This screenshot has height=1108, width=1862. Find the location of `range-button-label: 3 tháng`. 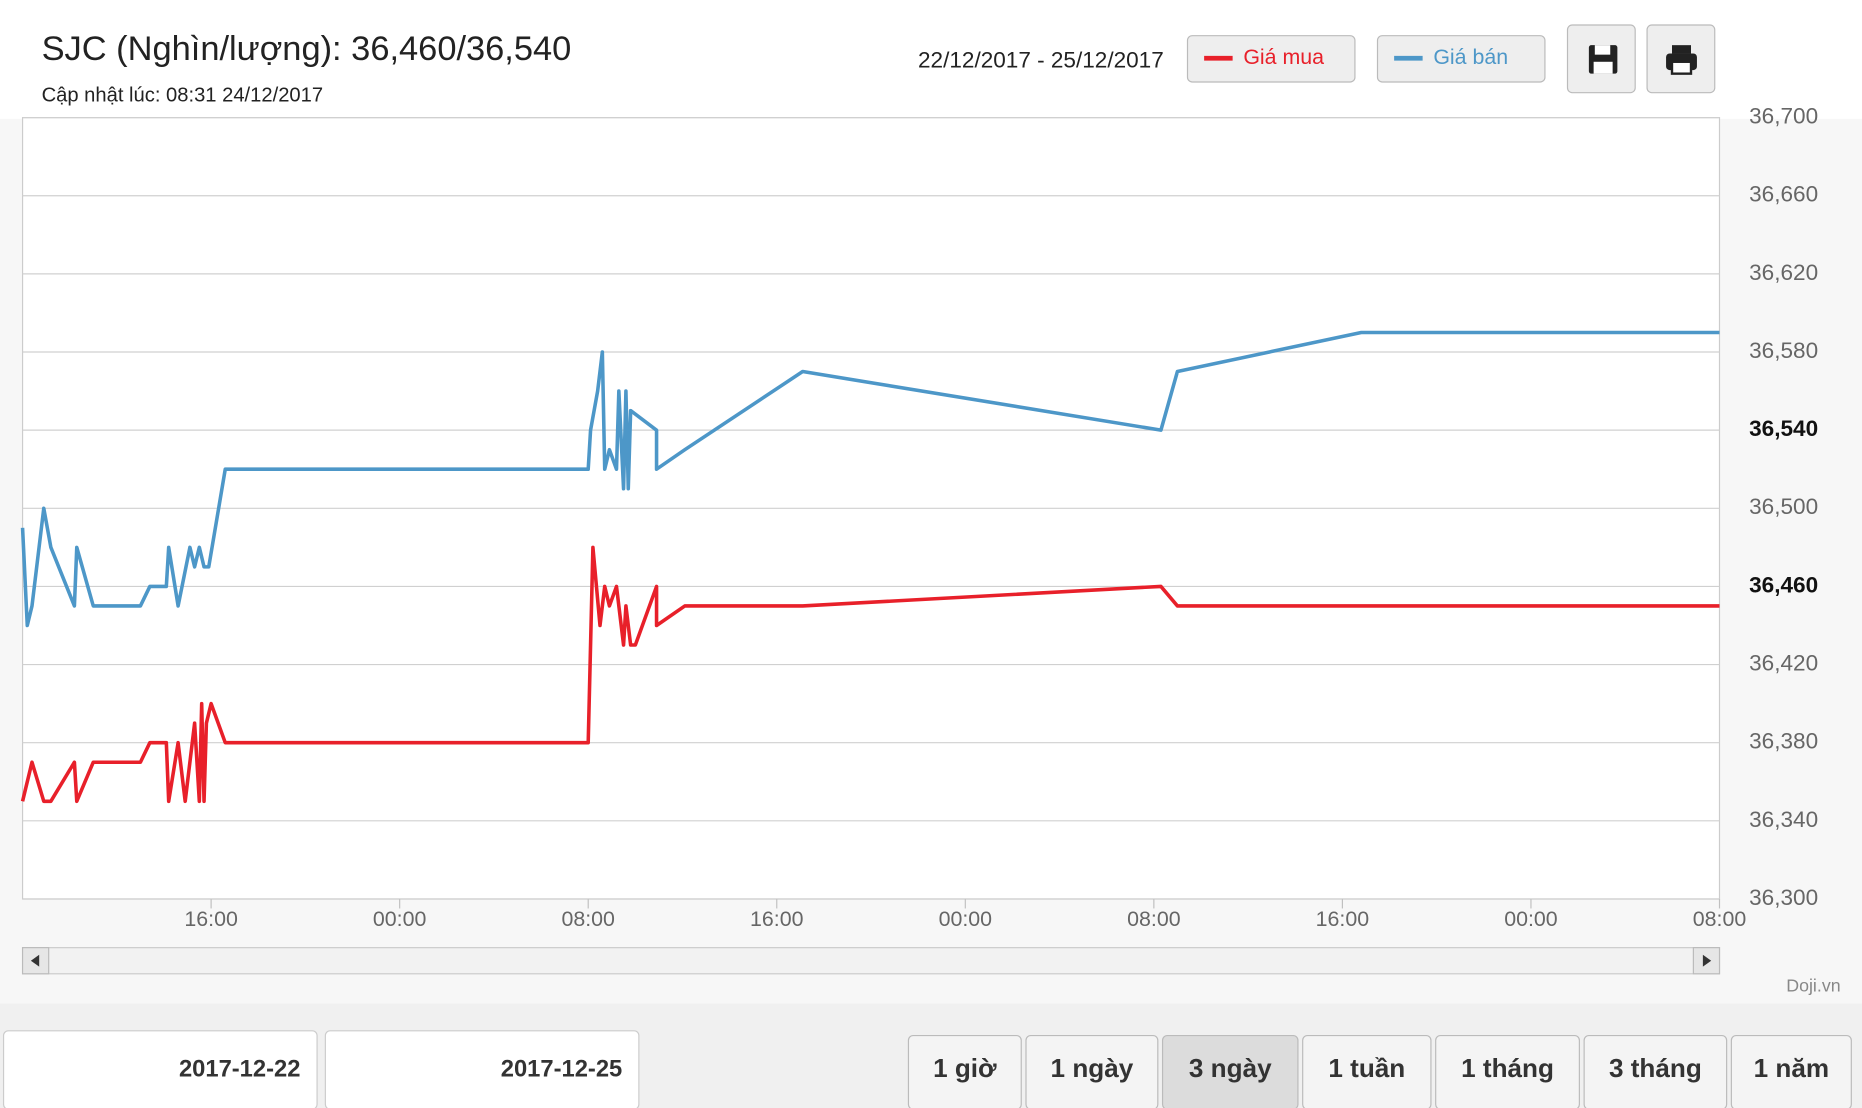

range-button-label: 3 tháng is located at coordinates (1655, 1068).